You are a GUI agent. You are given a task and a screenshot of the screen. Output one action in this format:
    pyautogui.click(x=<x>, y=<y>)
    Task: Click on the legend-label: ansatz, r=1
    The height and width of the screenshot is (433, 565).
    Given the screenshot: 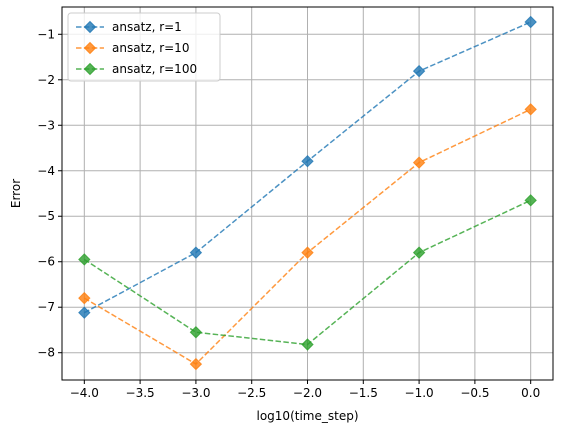 What is the action you would take?
    pyautogui.click(x=147, y=27)
    